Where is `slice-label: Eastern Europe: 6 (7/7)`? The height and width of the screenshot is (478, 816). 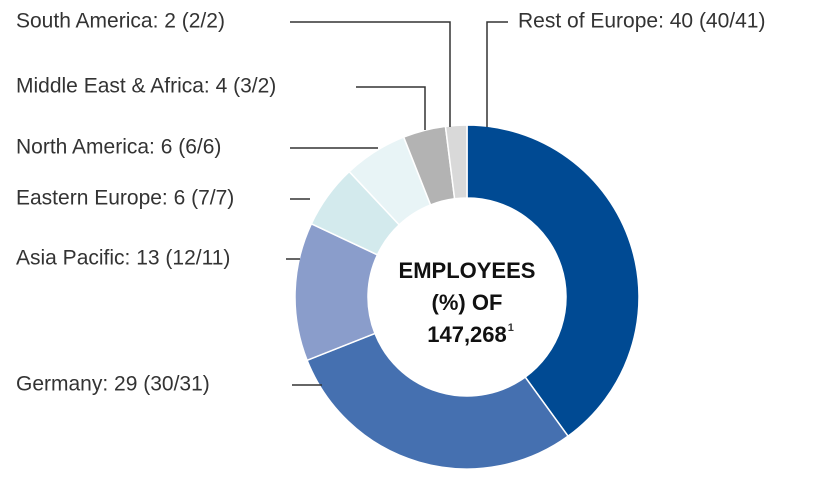 slice-label: Eastern Europe: 6 (7/7) is located at coordinates (125, 198).